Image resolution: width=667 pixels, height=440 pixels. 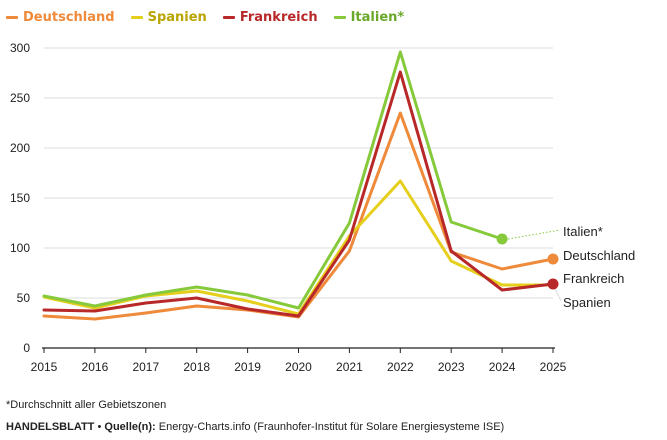 What do you see at coordinates (95, 367) in the screenshot?
I see `x-tick-label-2016: 2016` at bounding box center [95, 367].